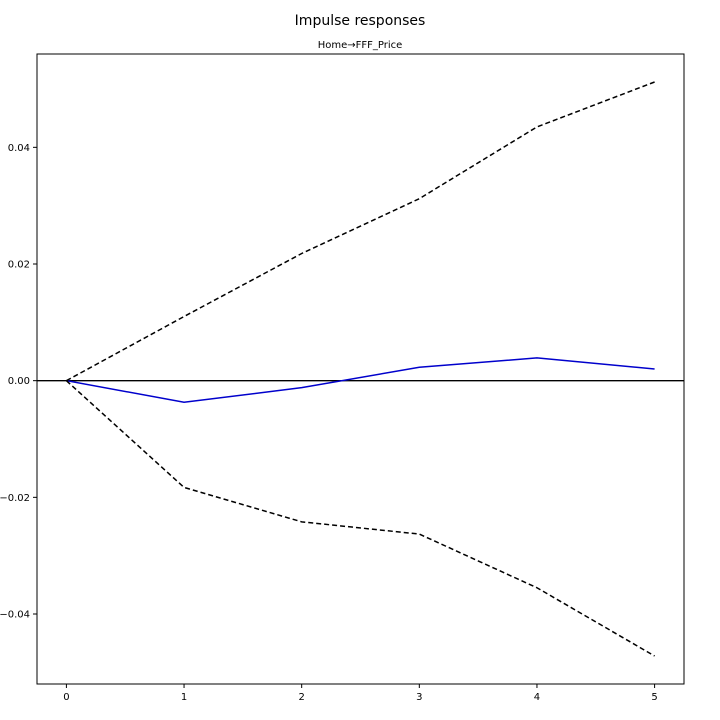  Describe the element at coordinates (15, 615) in the screenshot. I see `y-tick-label-0: −0.04` at that location.